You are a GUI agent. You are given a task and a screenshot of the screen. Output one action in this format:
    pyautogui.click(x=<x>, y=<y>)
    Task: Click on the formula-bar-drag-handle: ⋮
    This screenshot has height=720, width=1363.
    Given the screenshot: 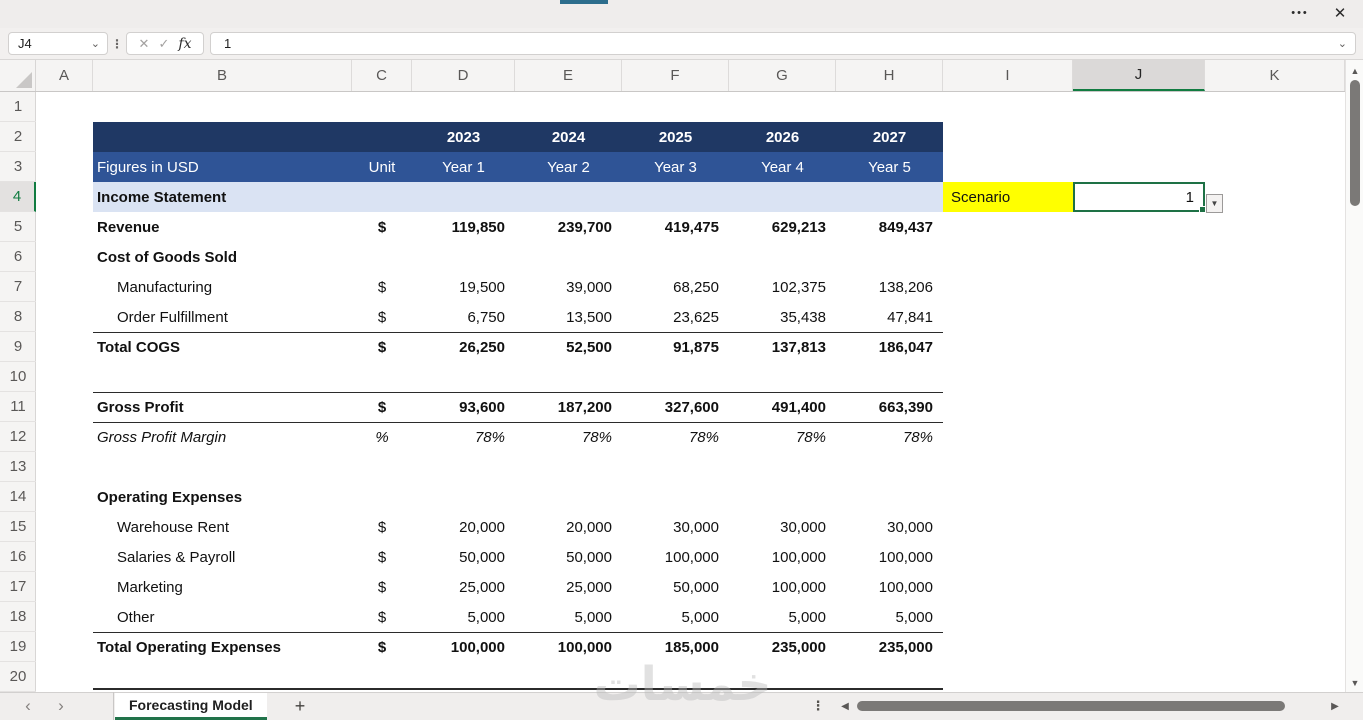 What is the action you would take?
    pyautogui.click(x=117, y=43)
    